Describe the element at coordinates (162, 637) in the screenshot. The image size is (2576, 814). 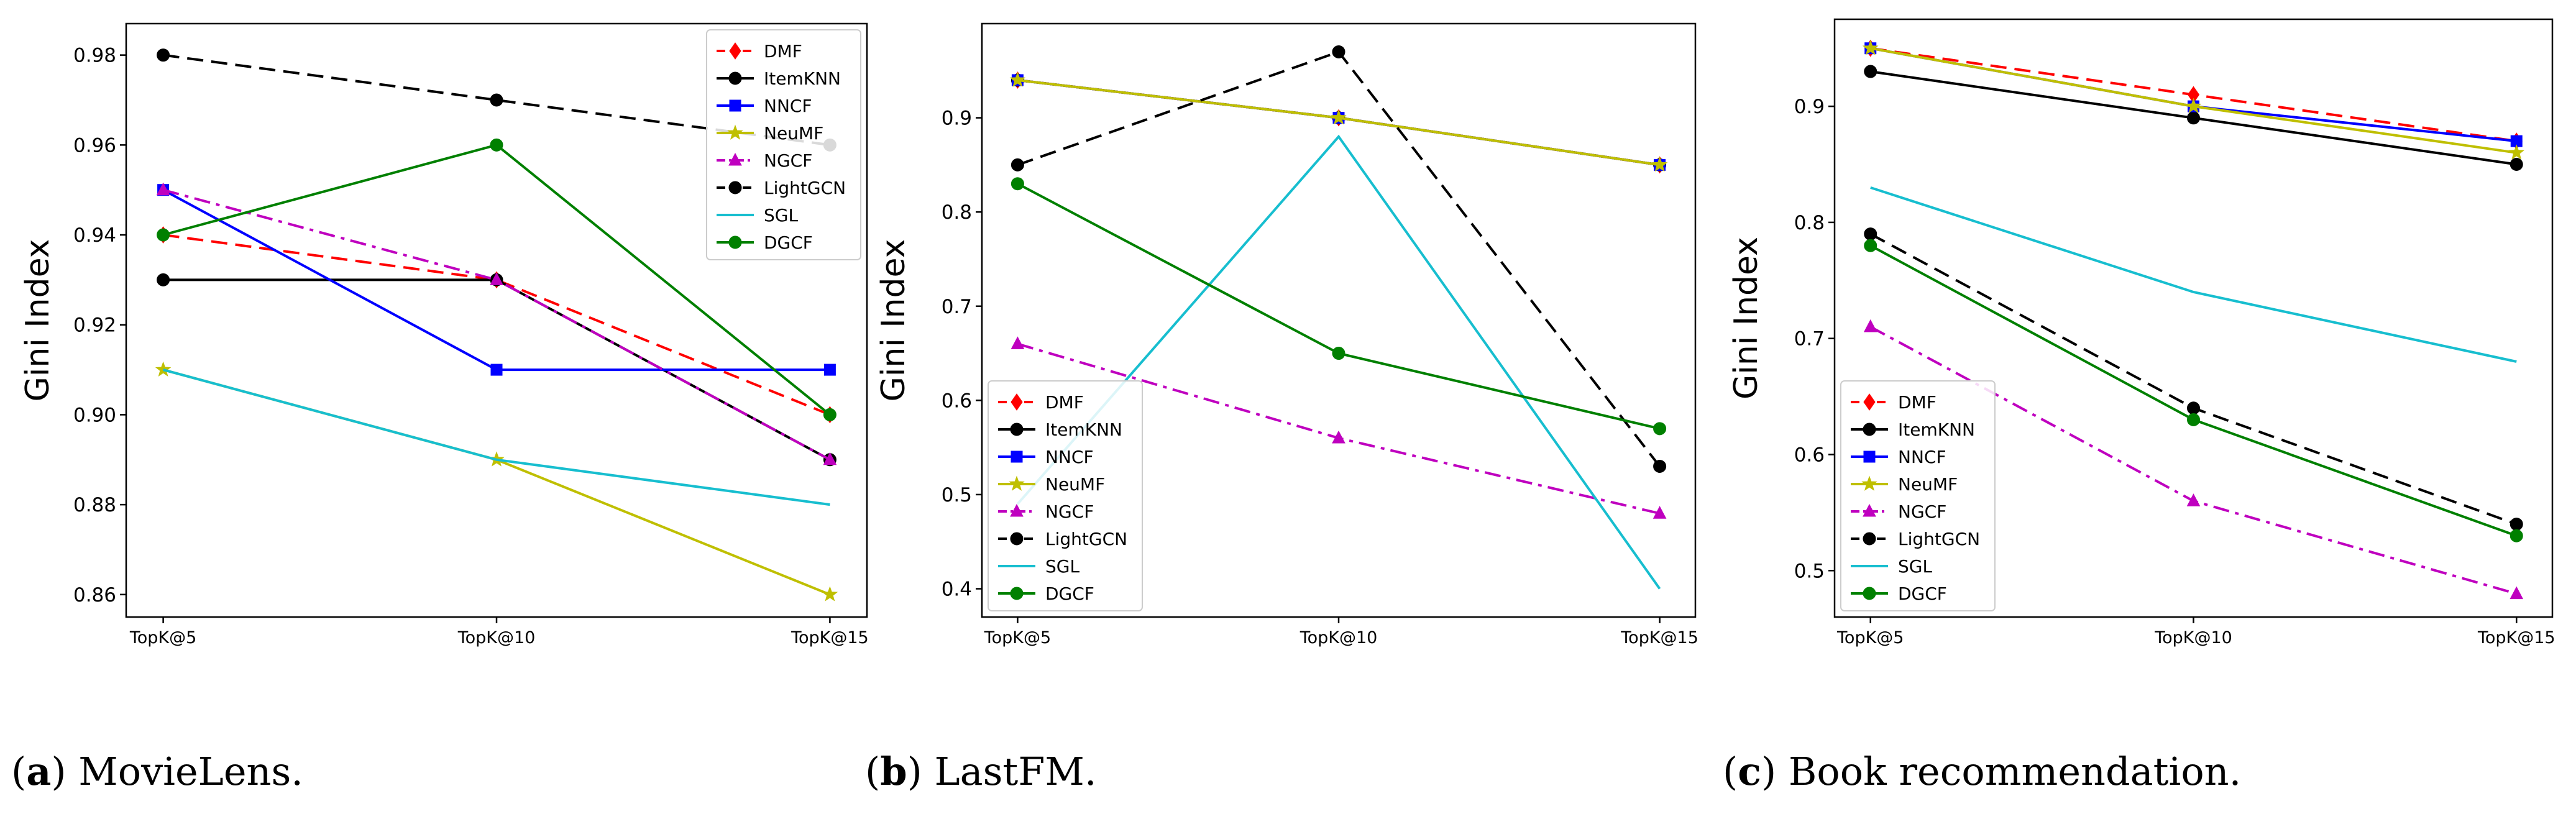
I see `panel-a-xtick-label-0: TopK@5` at that location.